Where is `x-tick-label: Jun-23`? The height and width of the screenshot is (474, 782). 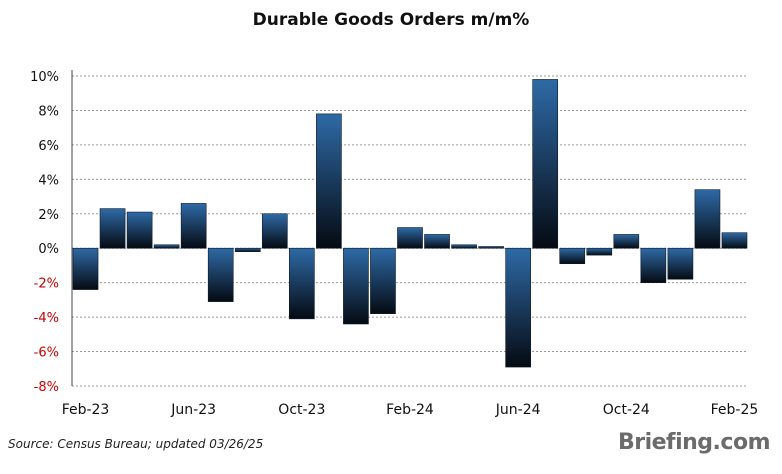 x-tick-label: Jun-23 is located at coordinates (193, 410).